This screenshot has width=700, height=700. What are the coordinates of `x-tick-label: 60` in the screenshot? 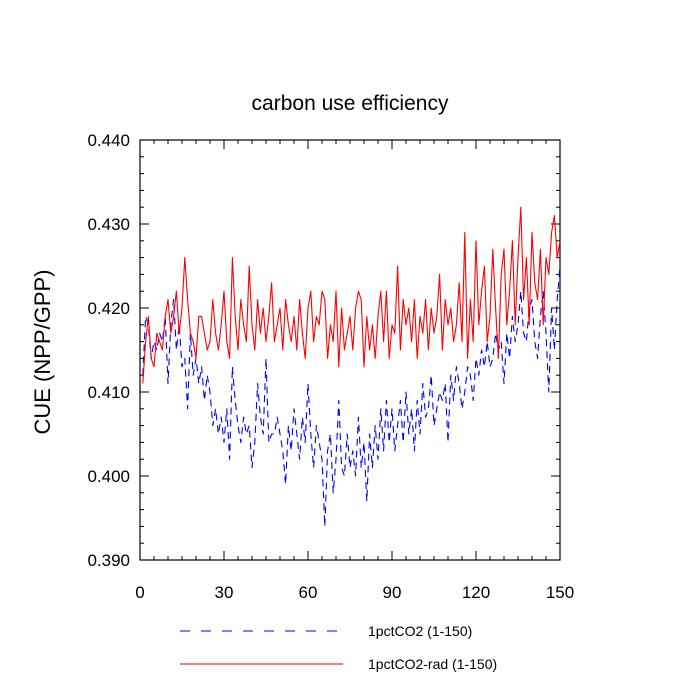 It's located at (308, 592).